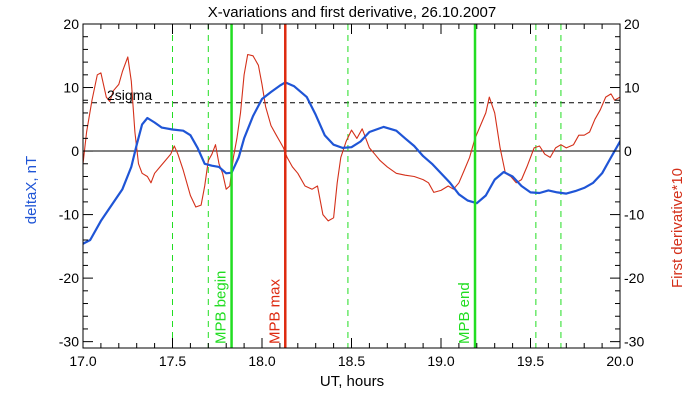  What do you see at coordinates (352, 381) in the screenshot?
I see `x-axis-label: UT, hours` at bounding box center [352, 381].